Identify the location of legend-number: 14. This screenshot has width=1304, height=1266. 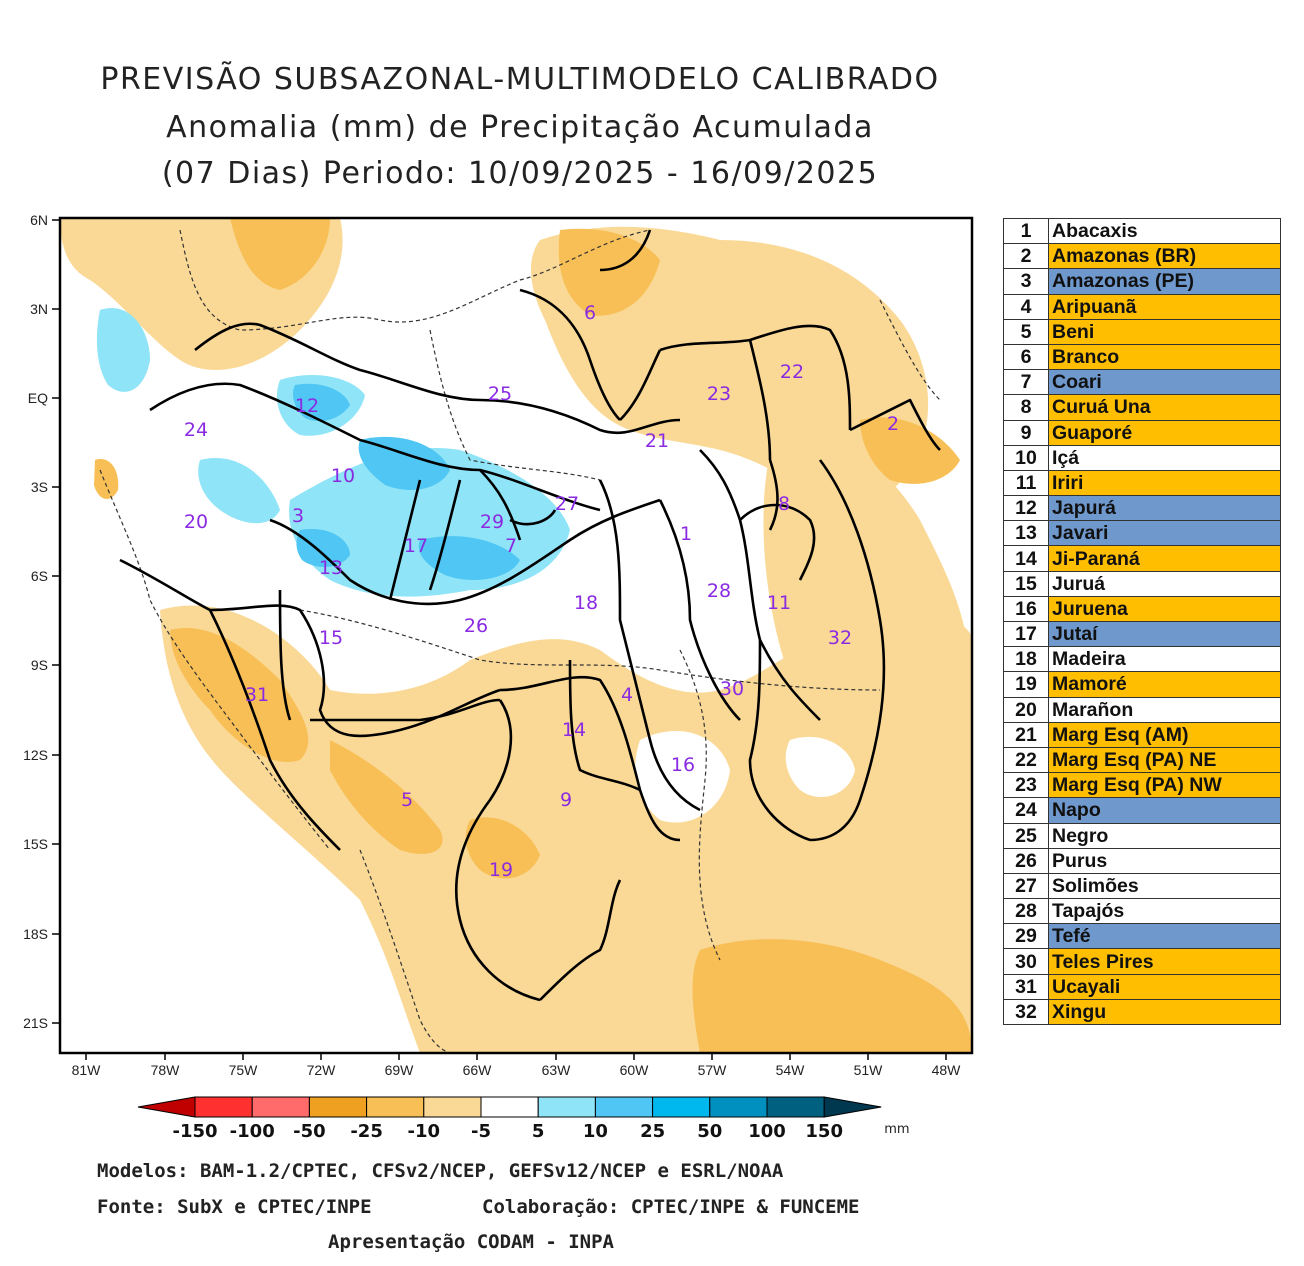
(1026, 558).